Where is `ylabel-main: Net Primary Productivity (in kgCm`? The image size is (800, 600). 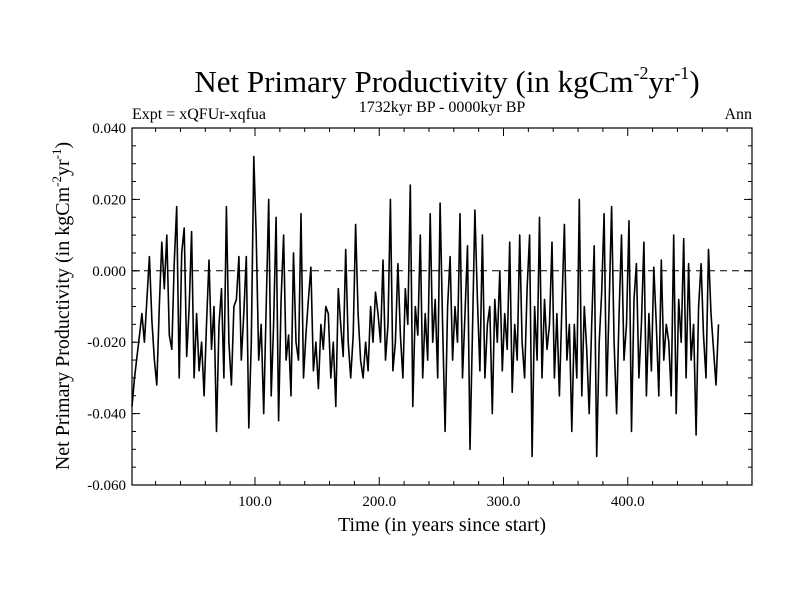
ylabel-main: Net Primary Productivity (in kgCm is located at coordinates (63, 328).